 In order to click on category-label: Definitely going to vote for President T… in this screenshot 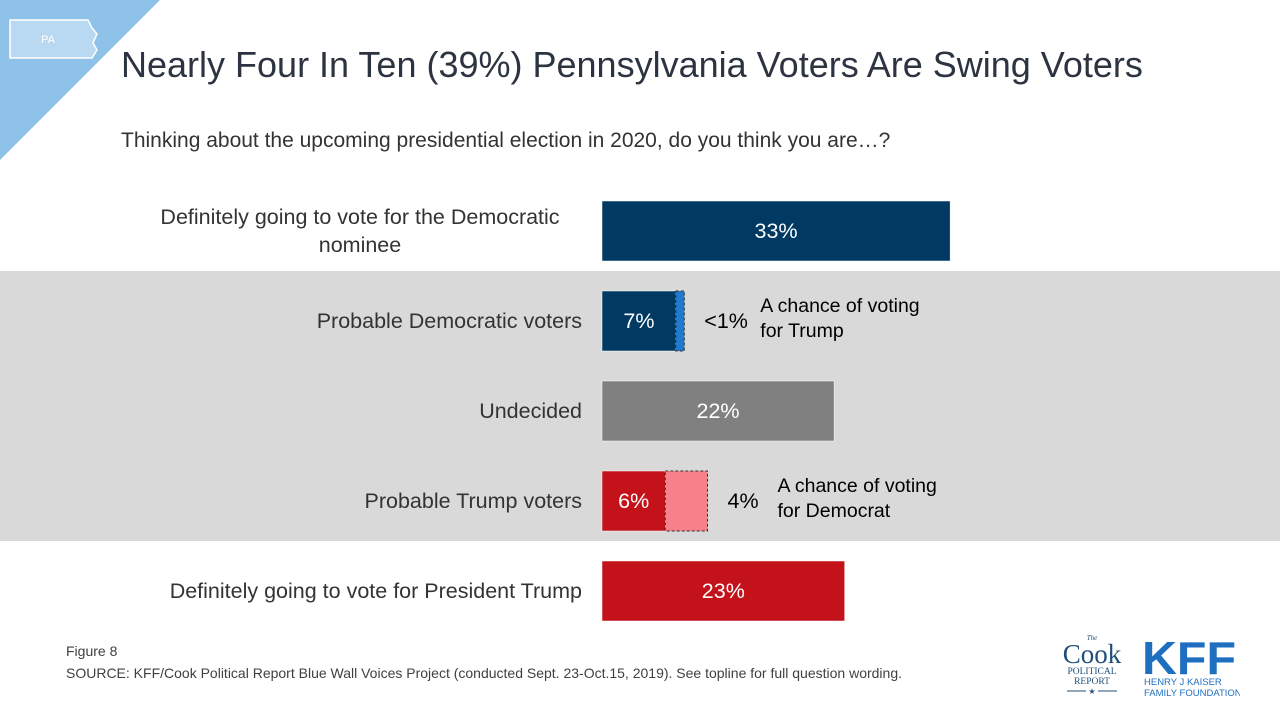, I will do `click(376, 591)`.